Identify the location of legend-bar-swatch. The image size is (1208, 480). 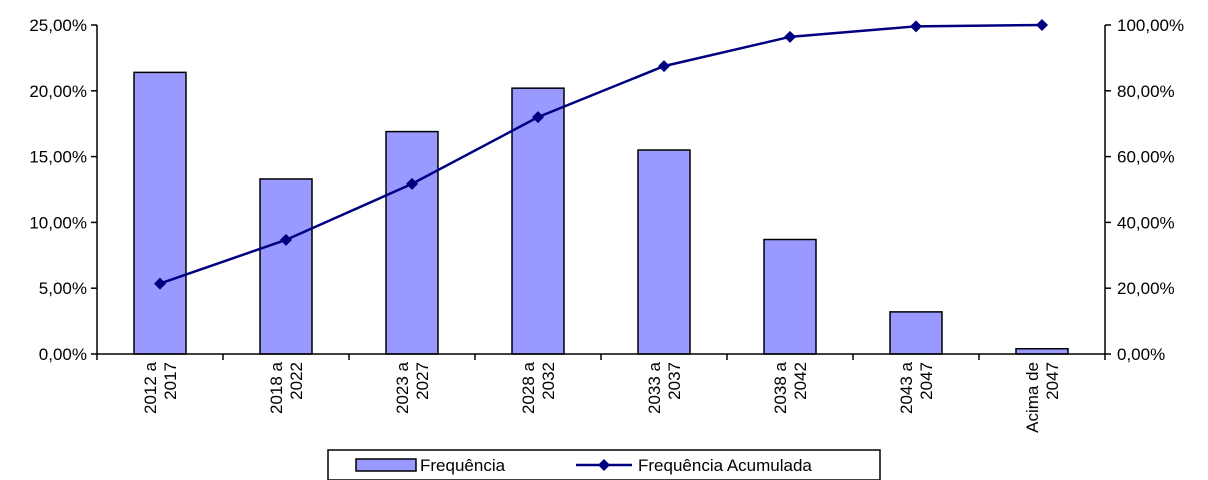
(386, 465).